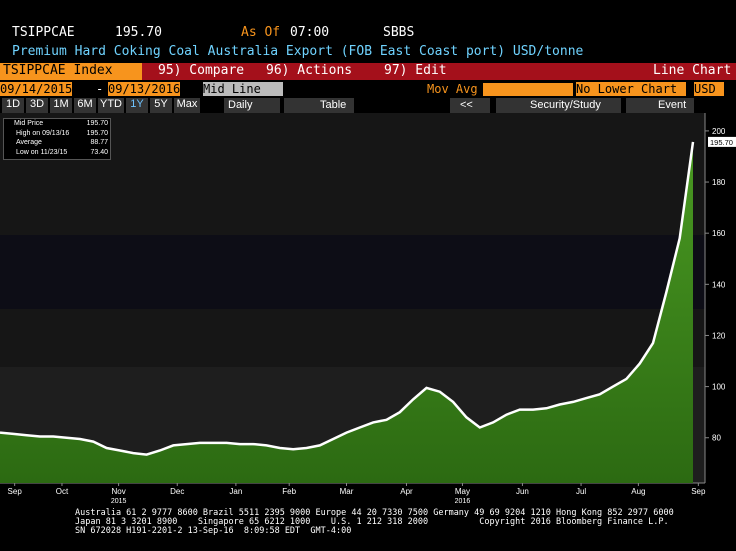  I want to click on x-tick-label: Jun, so click(522, 491).